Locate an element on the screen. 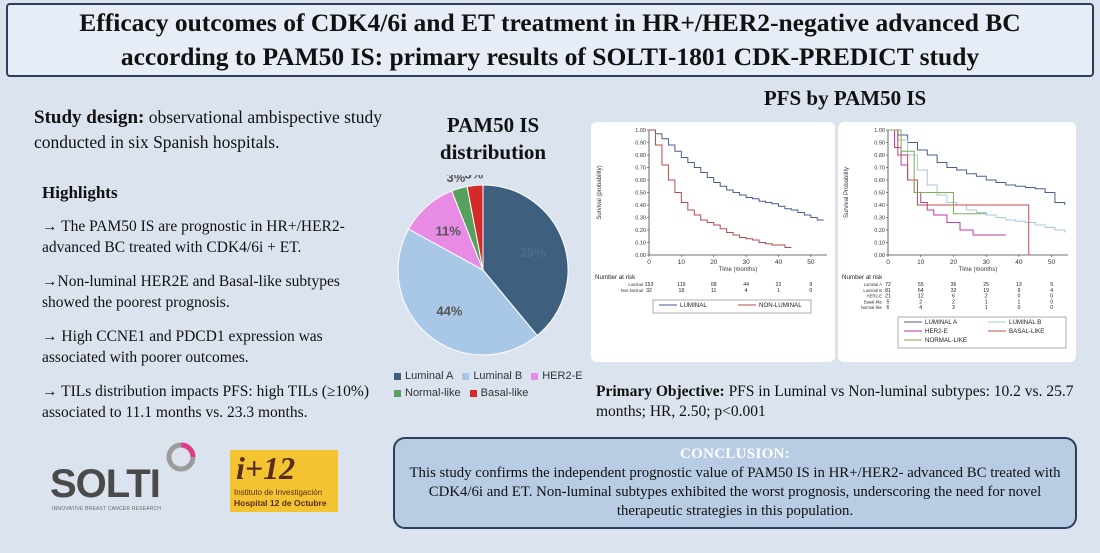 The image size is (1100, 553). pie-chart: 39% 44% 11% 3%3% is located at coordinates (483, 265).